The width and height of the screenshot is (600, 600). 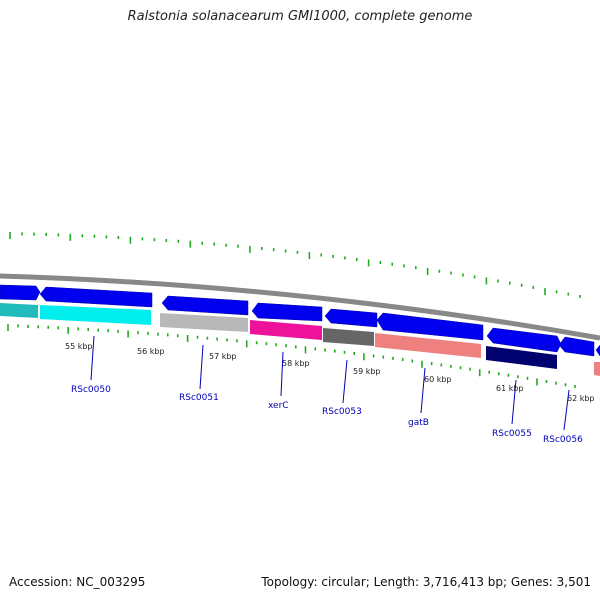 What do you see at coordinates (512, 434) in the screenshot?
I see `gene-label-rsc0055: RSc0055` at bounding box center [512, 434].